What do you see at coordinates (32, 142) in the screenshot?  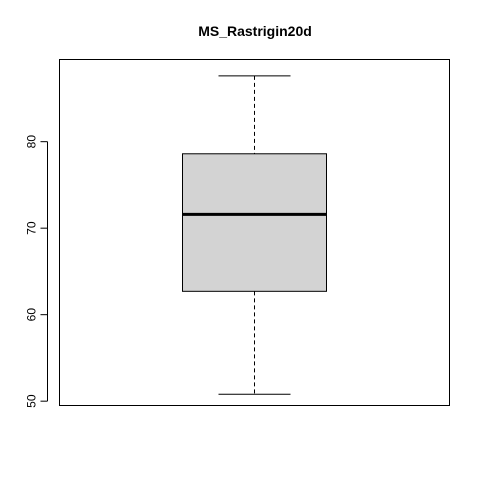 I see `y-tick-label: 80` at bounding box center [32, 142].